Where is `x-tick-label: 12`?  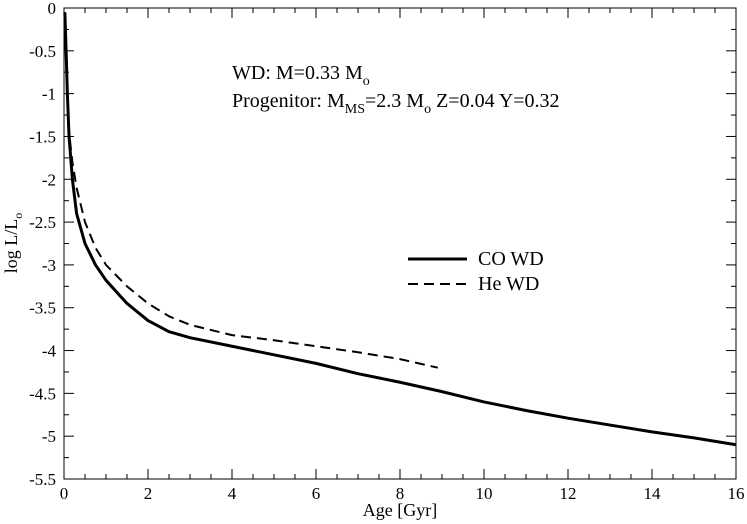
x-tick-label: 12 is located at coordinates (568, 493).